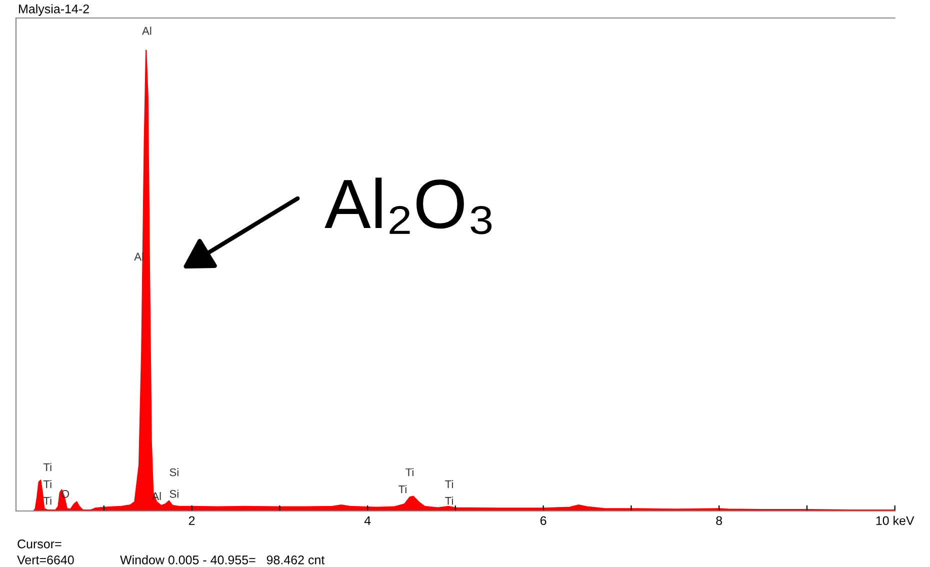 The width and height of the screenshot is (930, 567). I want to click on x-tick-label: 10 keV, so click(895, 521).